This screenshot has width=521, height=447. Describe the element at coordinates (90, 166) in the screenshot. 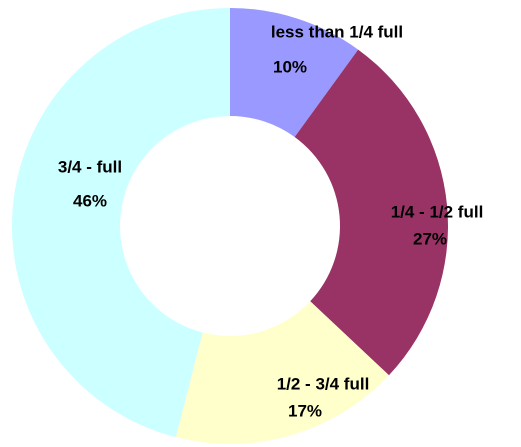

I see `slice-label: 3/4 - full` at that location.